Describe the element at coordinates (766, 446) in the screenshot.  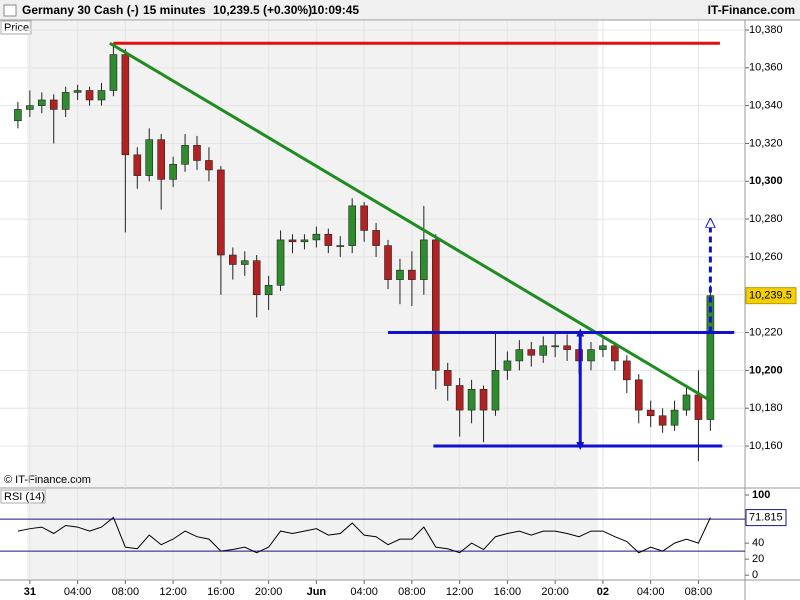
I see `y-tick-label: 10,160` at that location.